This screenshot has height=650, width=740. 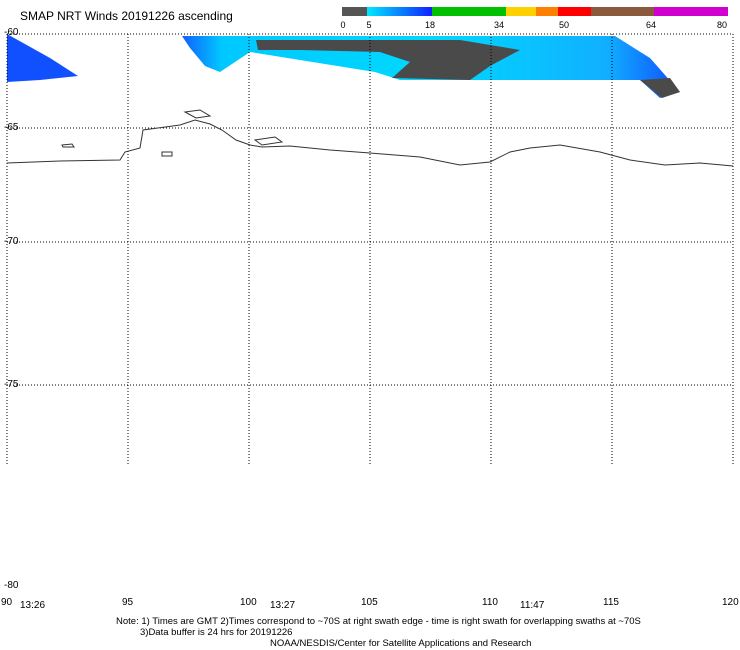 I want to click on lon-label: 90, so click(x=7, y=602).